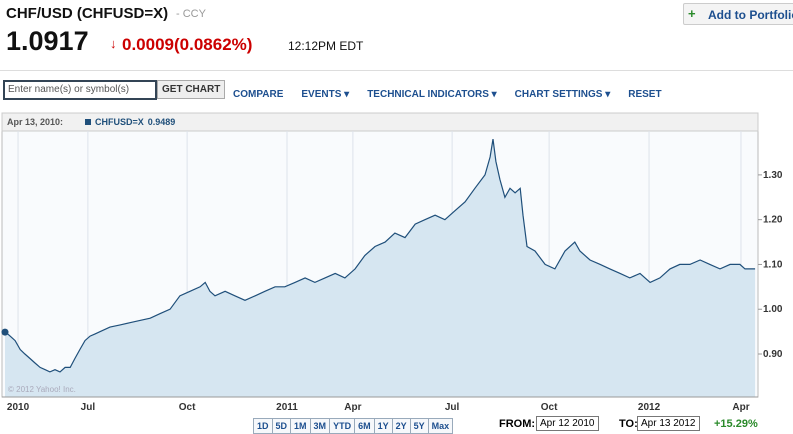 The width and height of the screenshot is (793, 434). What do you see at coordinates (562, 94) in the screenshot?
I see `menu-item: CHART SETTINGS ▾` at bounding box center [562, 94].